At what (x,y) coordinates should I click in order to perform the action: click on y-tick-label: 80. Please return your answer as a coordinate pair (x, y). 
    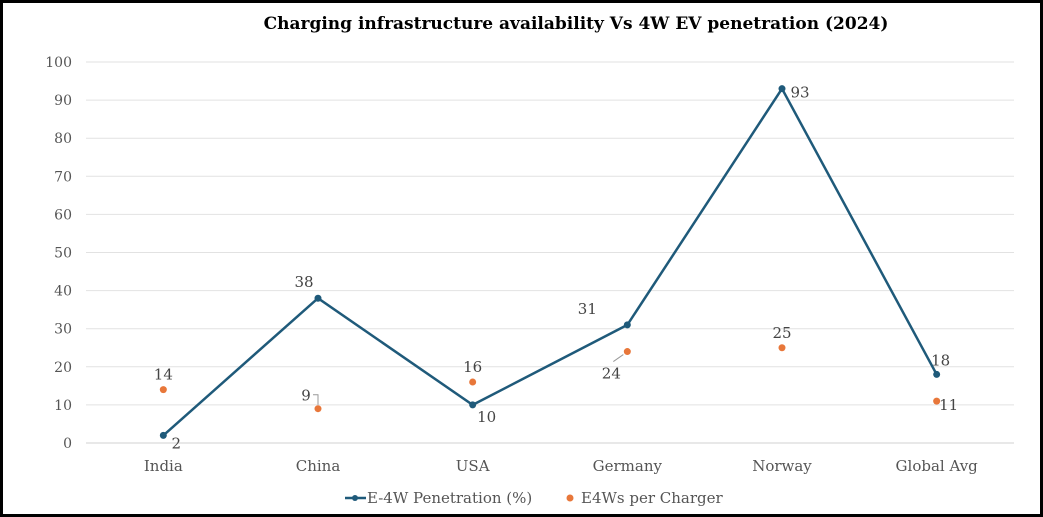
    Looking at the image, I should click on (63, 139).